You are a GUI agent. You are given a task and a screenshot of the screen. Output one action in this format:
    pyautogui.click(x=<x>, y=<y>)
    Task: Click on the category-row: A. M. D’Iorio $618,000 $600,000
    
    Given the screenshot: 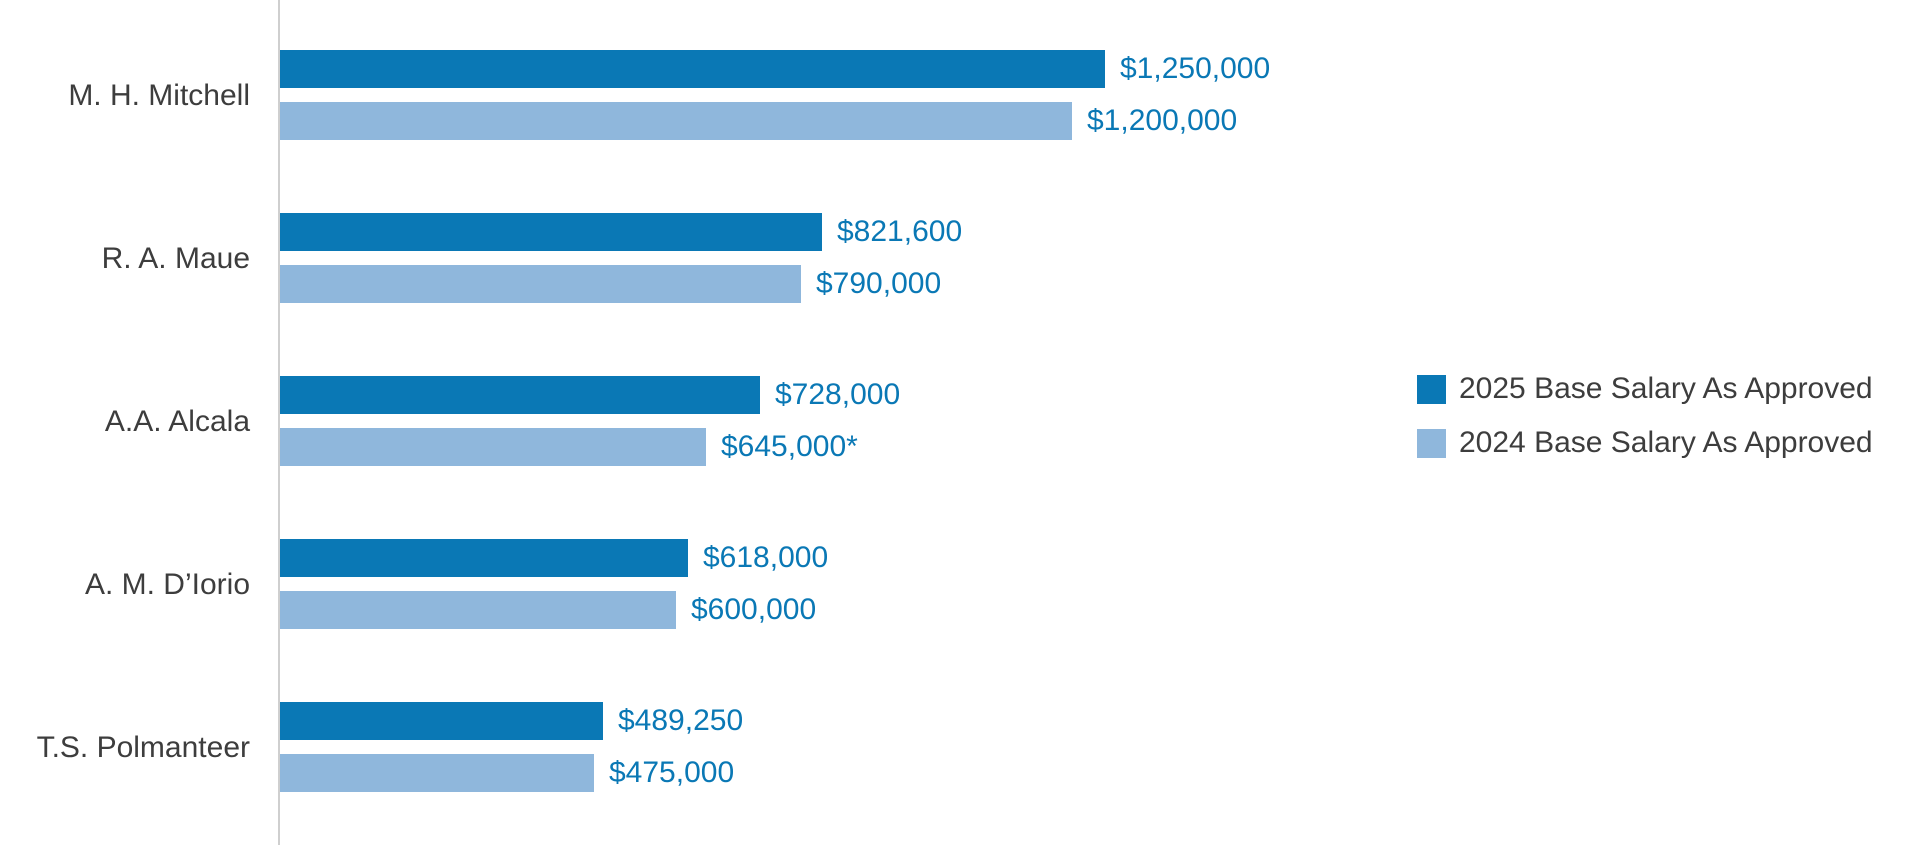 What is the action you would take?
    pyautogui.click(x=957, y=584)
    